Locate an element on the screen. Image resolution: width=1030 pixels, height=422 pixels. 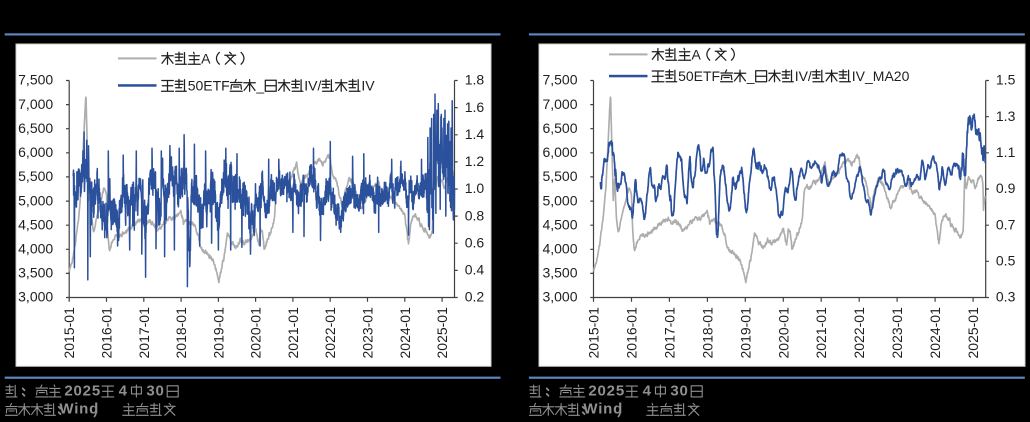
svg-text: 1.6 is located at coordinates (475, 107).